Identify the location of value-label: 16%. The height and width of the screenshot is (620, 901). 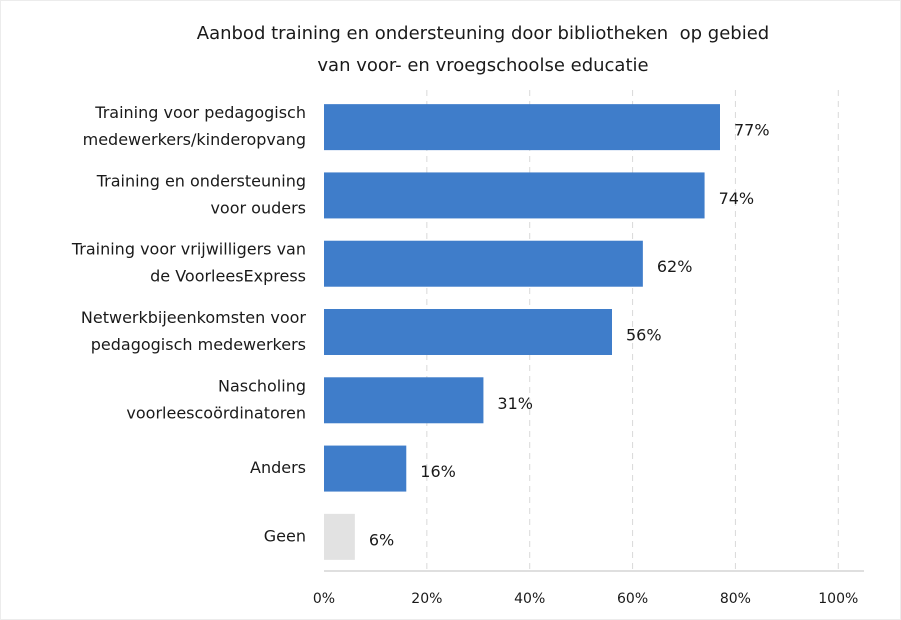
(438, 471).